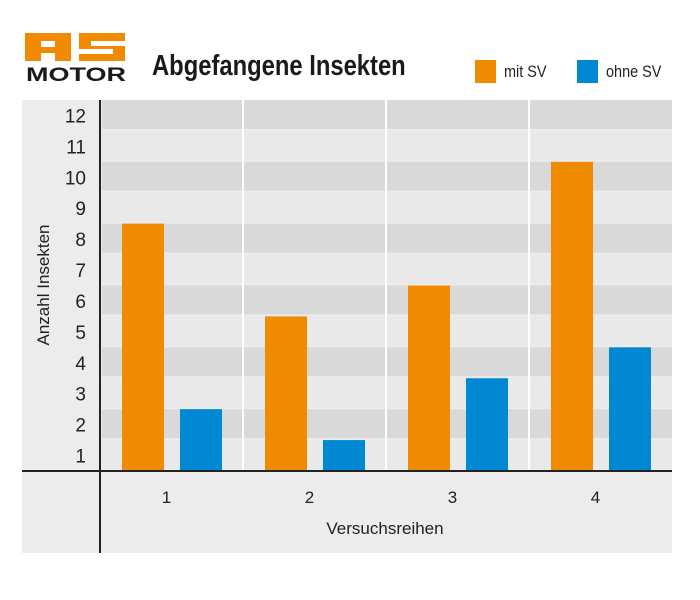  I want to click on x-tick-label: 3, so click(452, 497).